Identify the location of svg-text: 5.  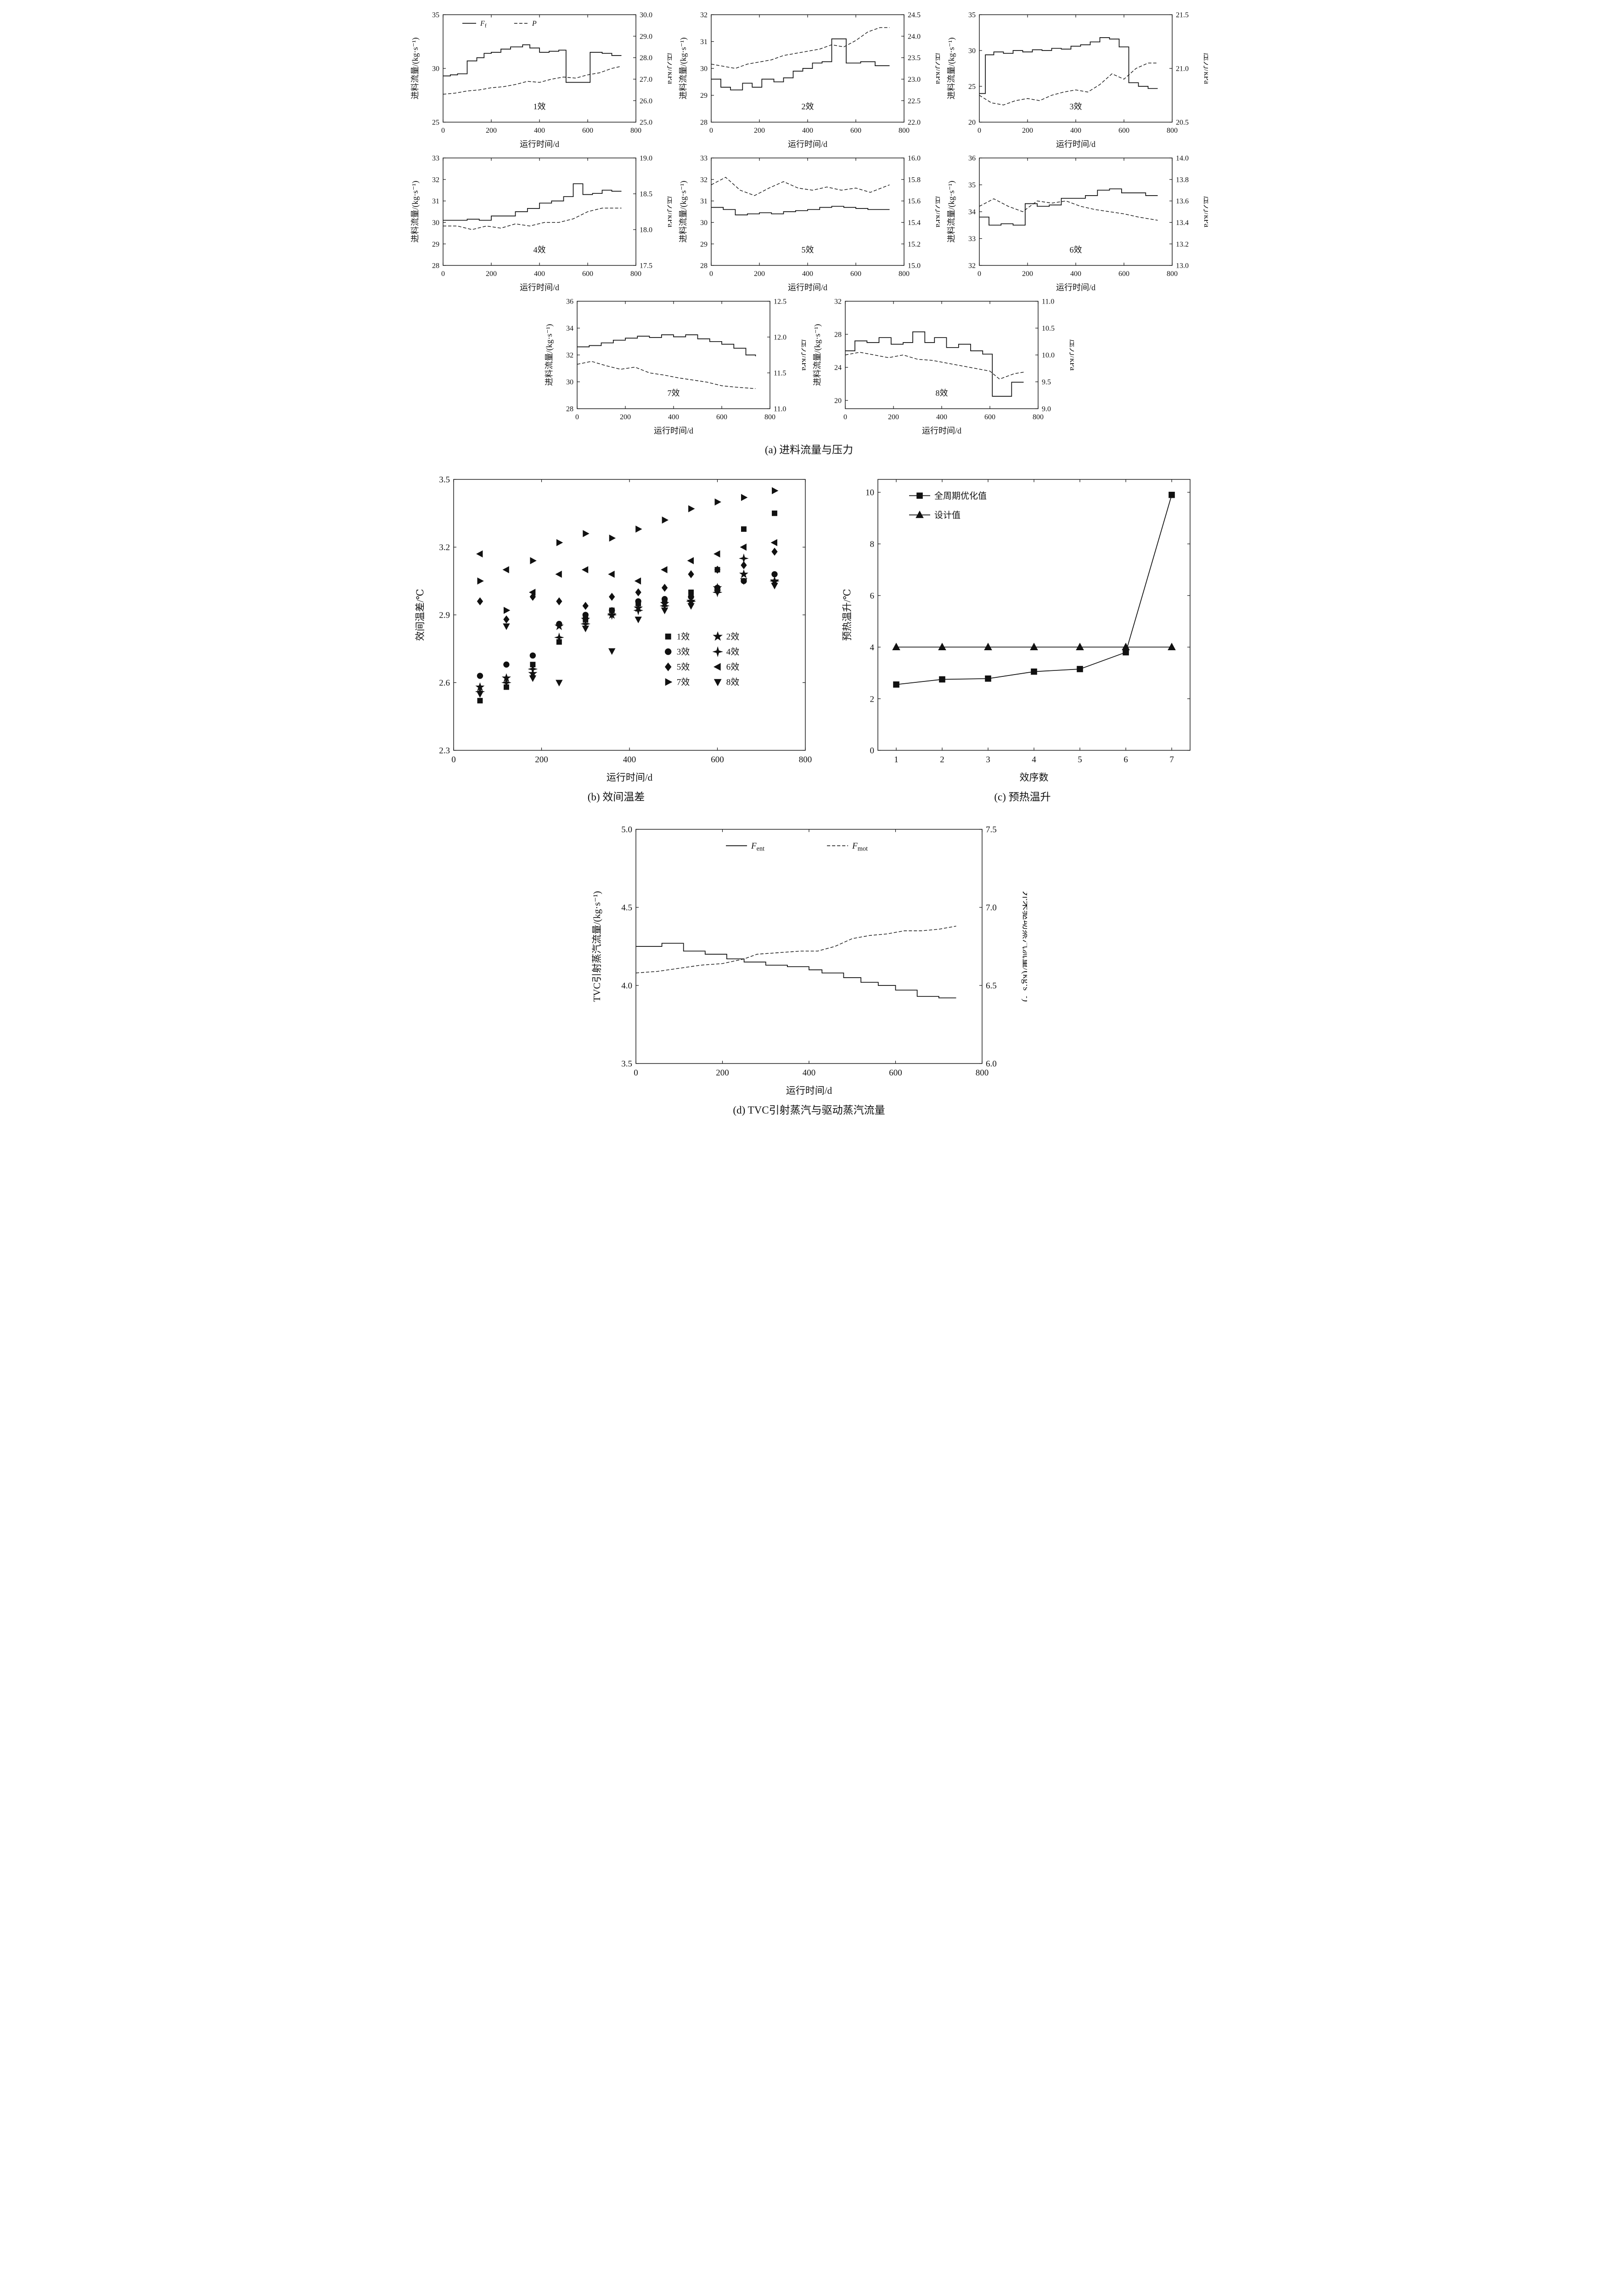
(1080, 760).